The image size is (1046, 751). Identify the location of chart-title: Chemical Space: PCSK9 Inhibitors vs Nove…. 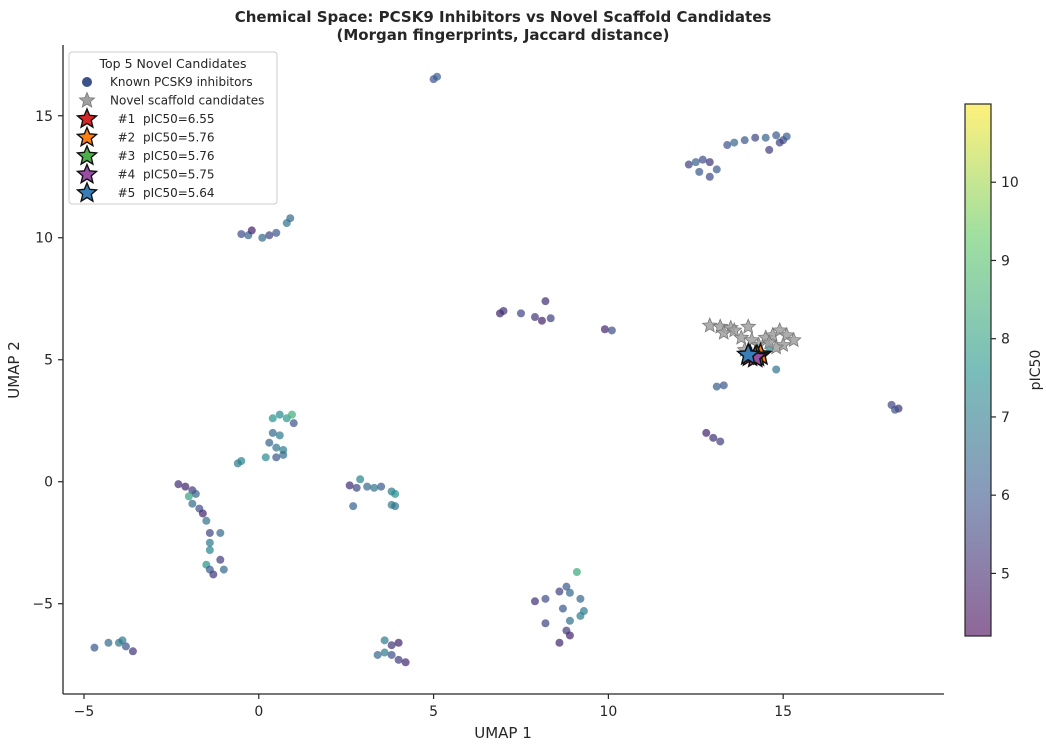
(503, 17).